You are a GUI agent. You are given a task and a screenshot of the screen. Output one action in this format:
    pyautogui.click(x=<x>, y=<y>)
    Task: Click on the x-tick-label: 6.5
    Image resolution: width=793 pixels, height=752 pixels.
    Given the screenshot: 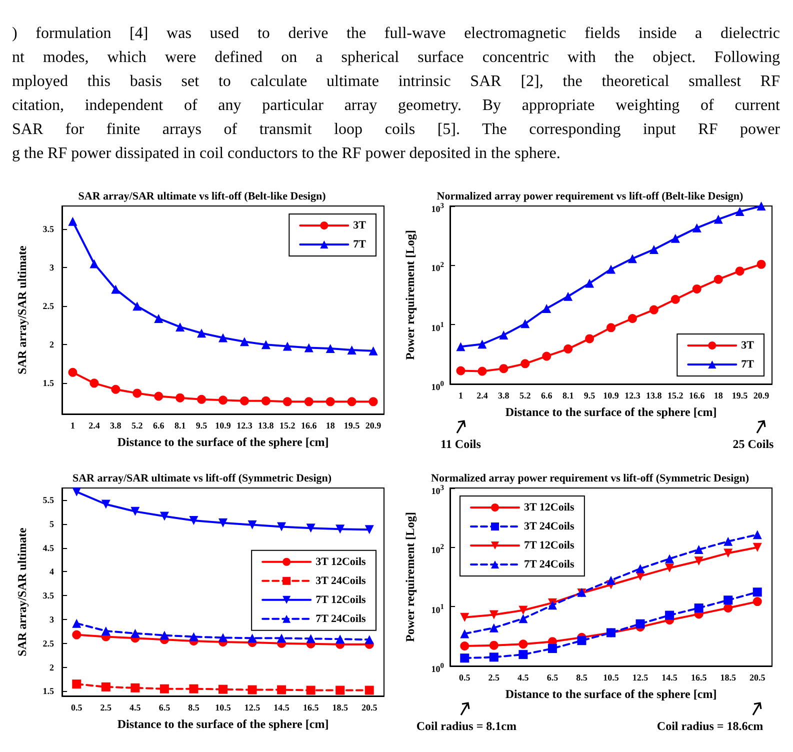 What is the action you would take?
    pyautogui.click(x=552, y=677)
    